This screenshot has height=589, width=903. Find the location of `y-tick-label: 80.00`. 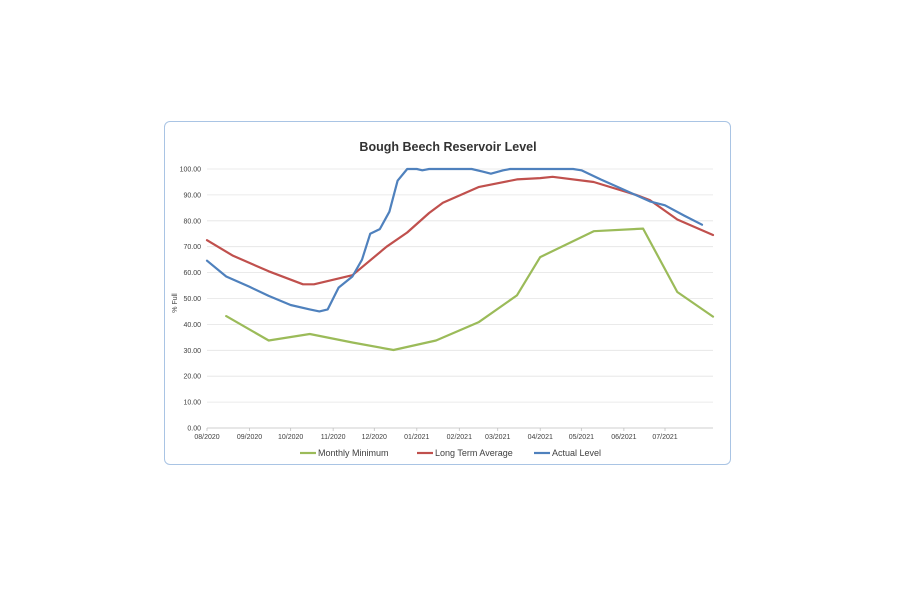

y-tick-label: 80.00 is located at coordinates (192, 221).